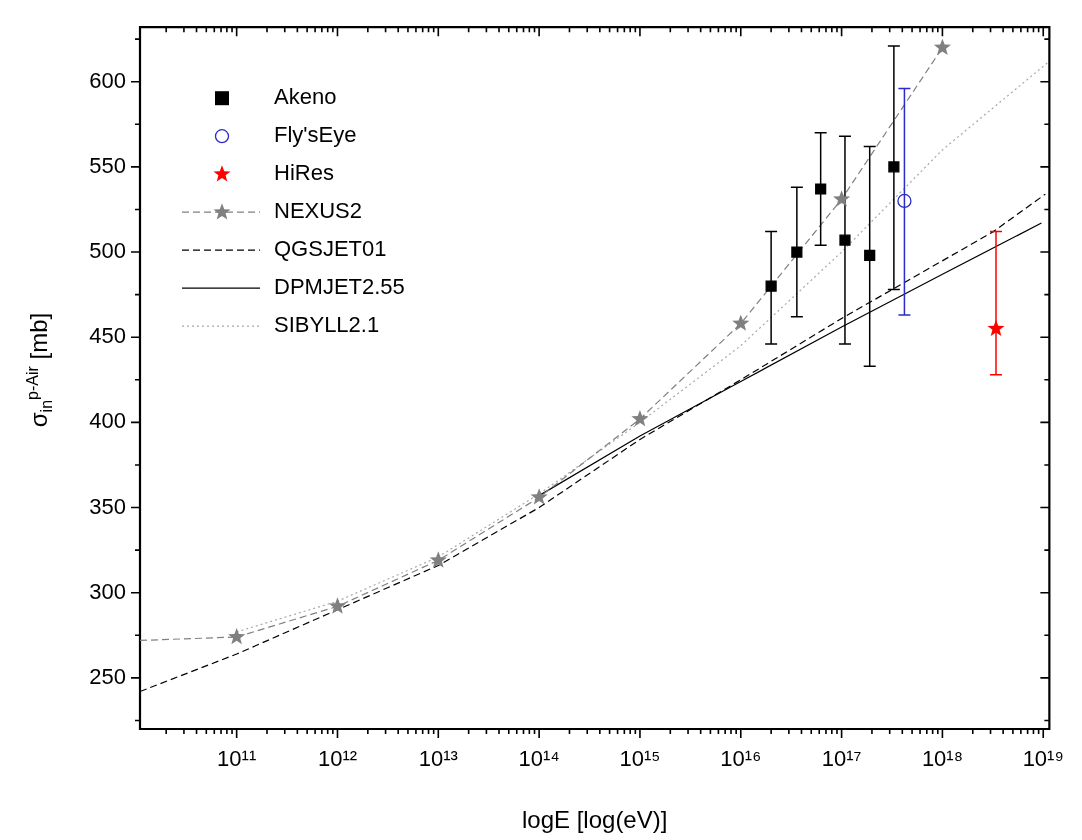  What do you see at coordinates (640, 759) in the screenshot?
I see `x-tick-label: 10¹⁵` at bounding box center [640, 759].